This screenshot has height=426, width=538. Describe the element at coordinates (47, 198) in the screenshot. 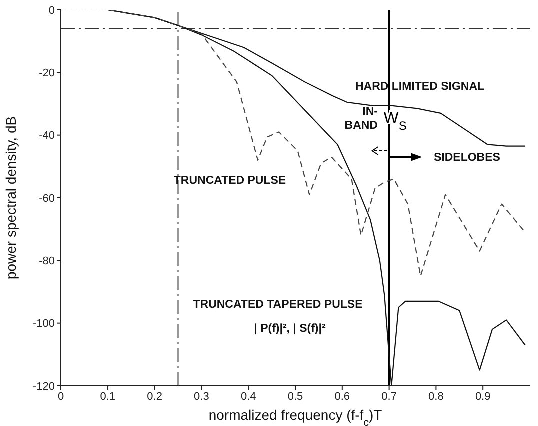

I see `y-tick-label: -60` at that location.